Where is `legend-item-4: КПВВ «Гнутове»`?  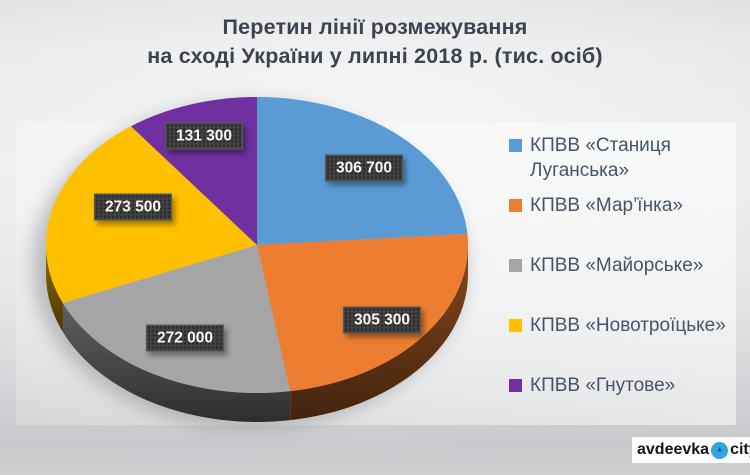 legend-item-4: КПВВ «Гнутове» is located at coordinates (627, 385).